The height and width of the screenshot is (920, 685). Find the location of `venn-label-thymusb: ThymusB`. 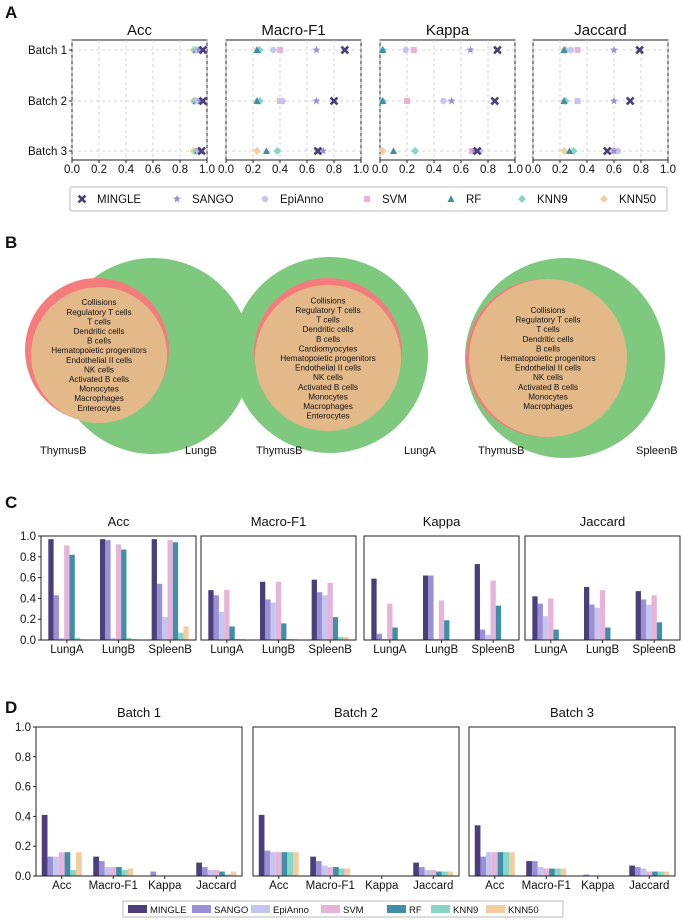

venn-label-thymusb: ThymusB is located at coordinates (501, 451).